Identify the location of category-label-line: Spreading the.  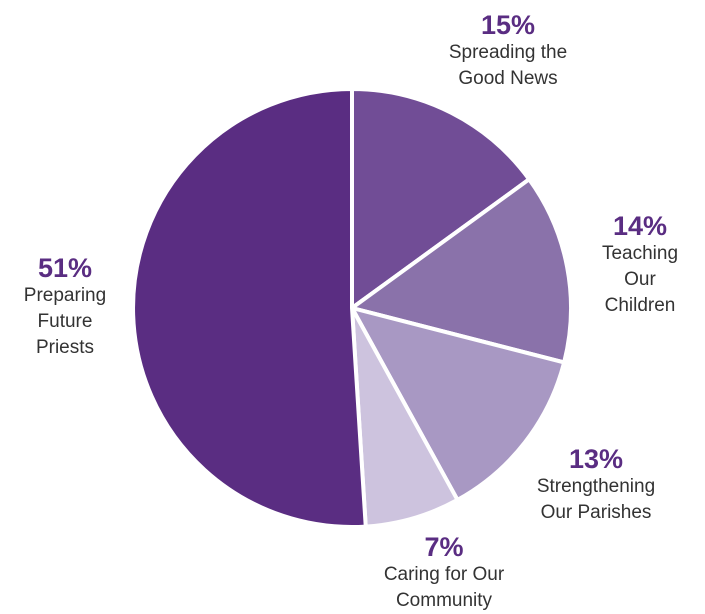
(508, 52).